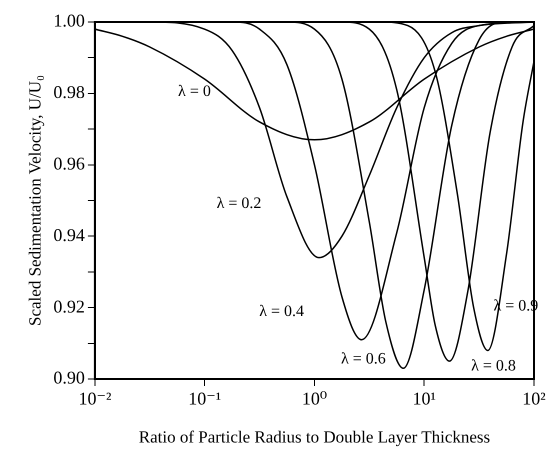 This screenshot has height=464, width=560. I want to click on x-tick-label: 10¹, so click(424, 398).